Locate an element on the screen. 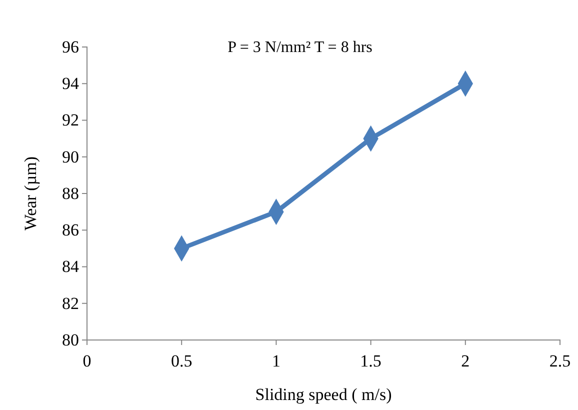 Image resolution: width=578 pixels, height=410 pixels. y-tick-label: 80 is located at coordinates (70, 340).